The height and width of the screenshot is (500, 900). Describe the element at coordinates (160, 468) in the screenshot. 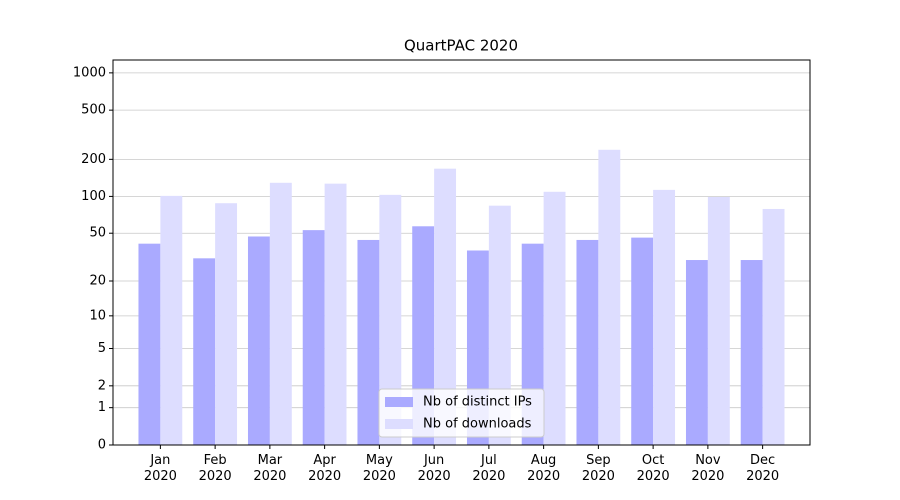

I see `x-tick-label: Jan 2020` at that location.